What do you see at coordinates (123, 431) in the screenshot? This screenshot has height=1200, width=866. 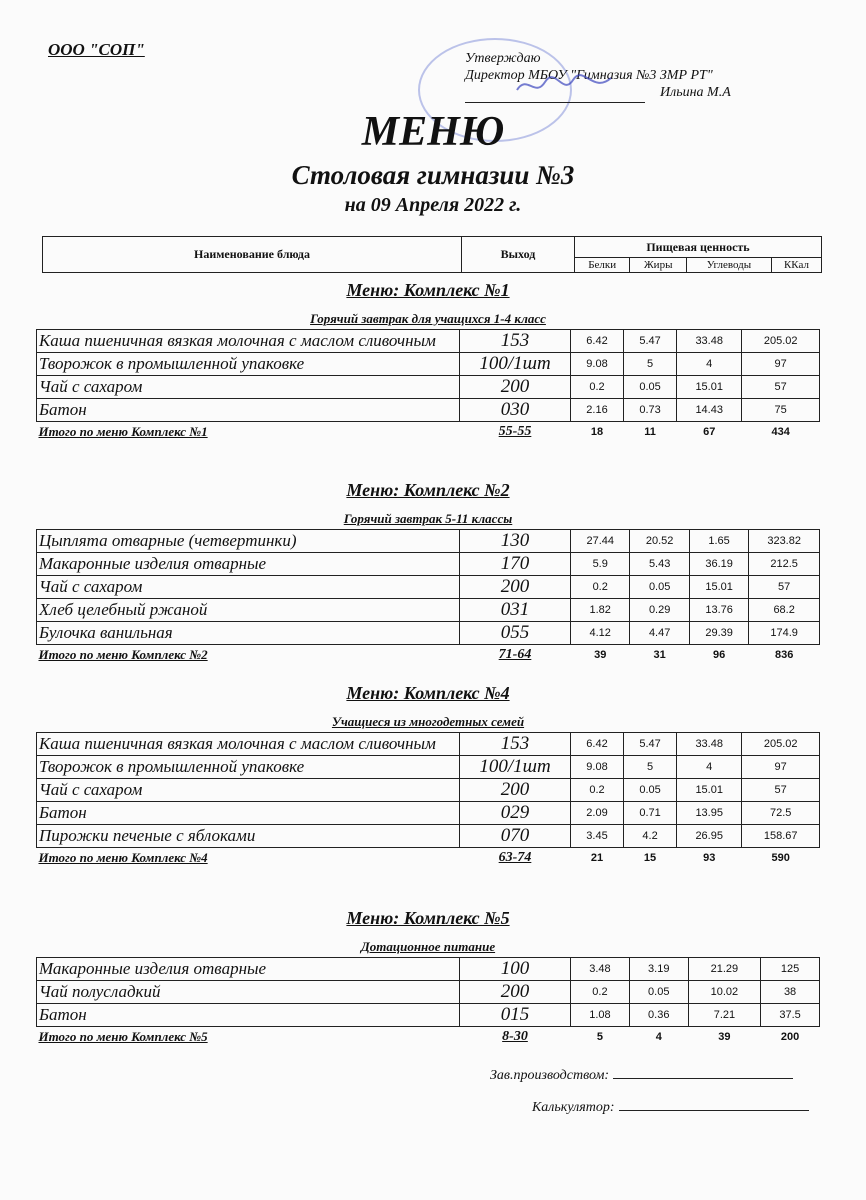 I see `total-dish-name: Итого по меню Комплекс №1` at bounding box center [123, 431].